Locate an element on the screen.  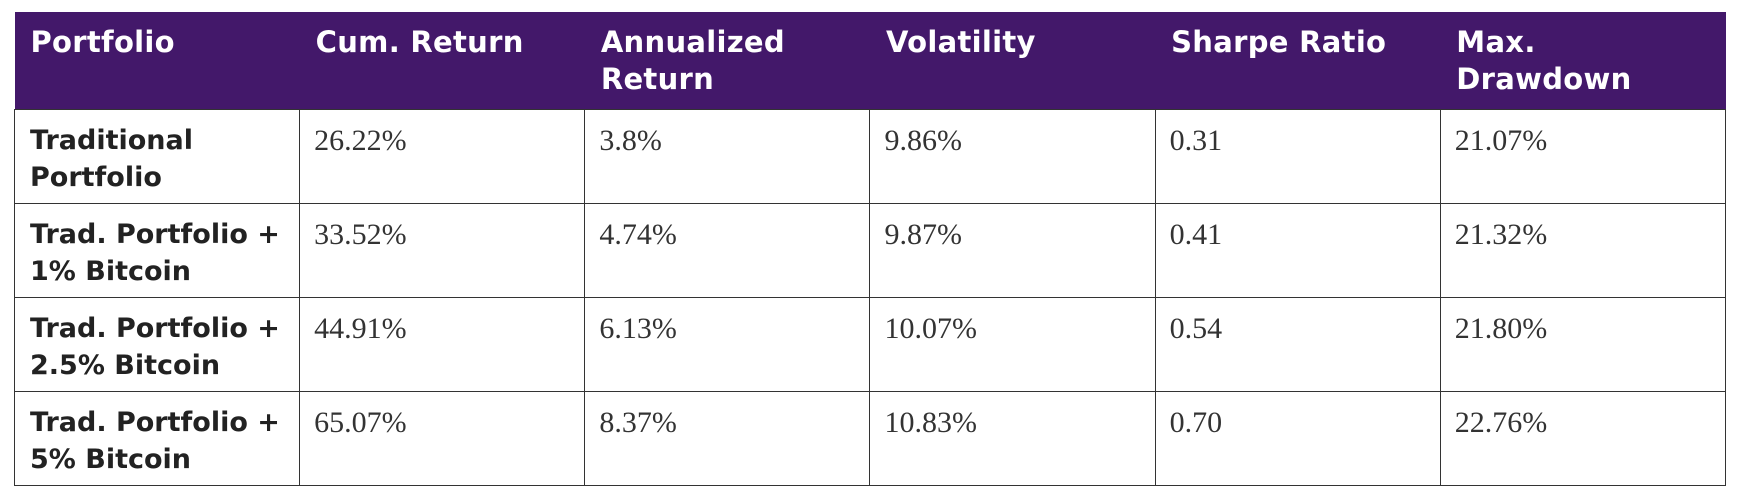
row-label-2-5pct-bitcoin: Trad. Portfolio + 2.5% Bitcoin is located at coordinates (157, 344).